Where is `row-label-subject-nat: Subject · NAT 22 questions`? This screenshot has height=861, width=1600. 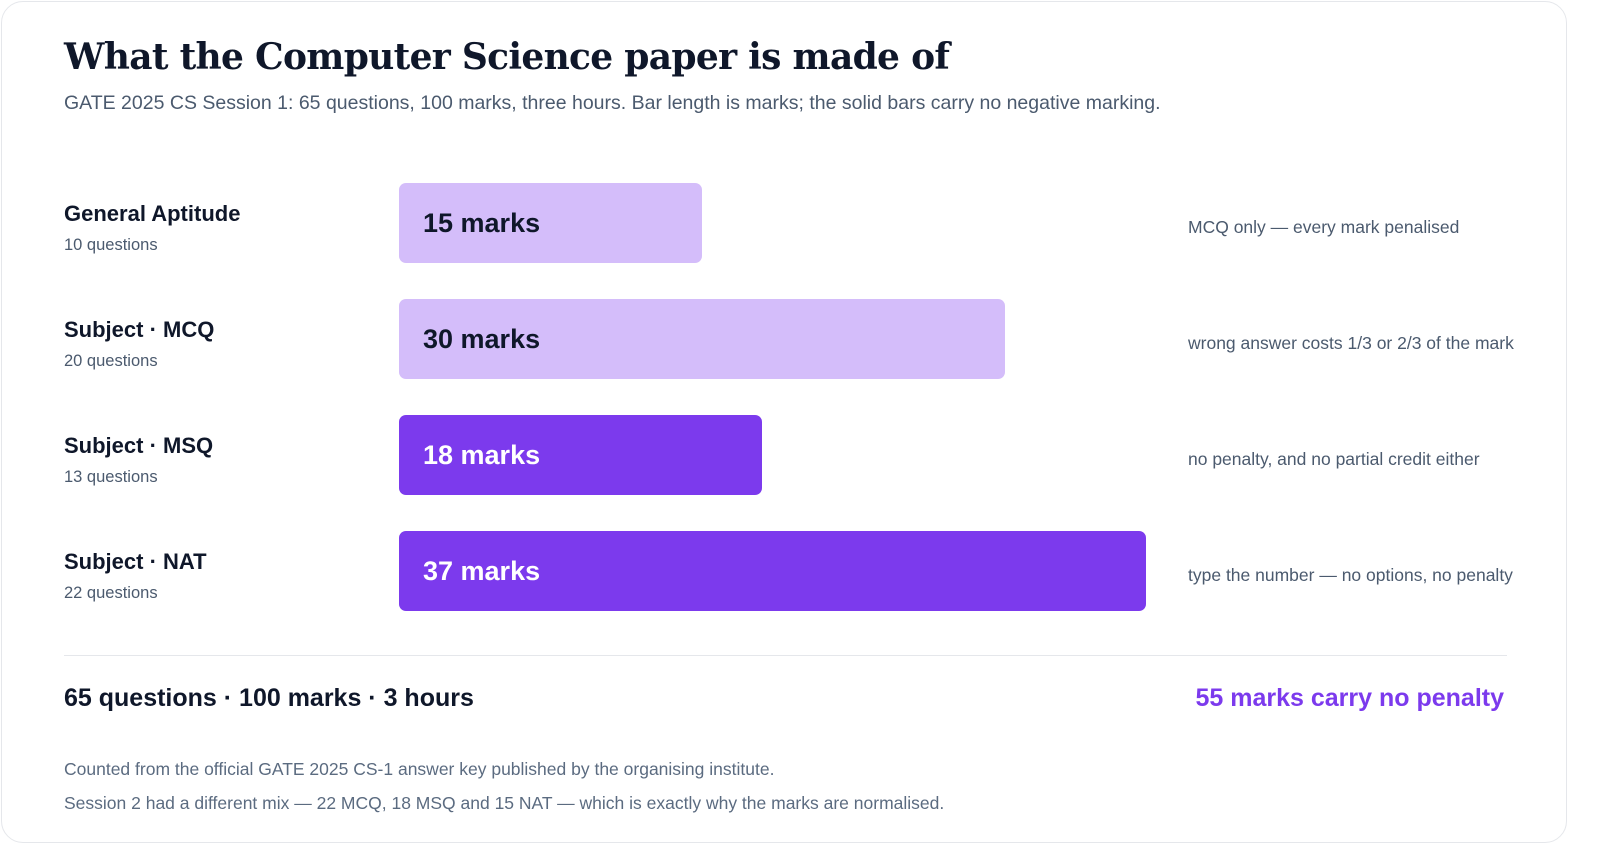 row-label-subject-nat: Subject · NAT 22 questions is located at coordinates (135, 576).